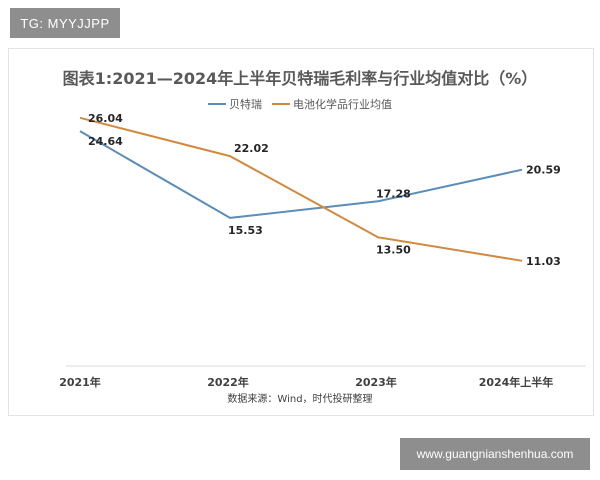  Describe the element at coordinates (543, 170) in the screenshot. I see `data-label-s1-4: 20.59` at that location.